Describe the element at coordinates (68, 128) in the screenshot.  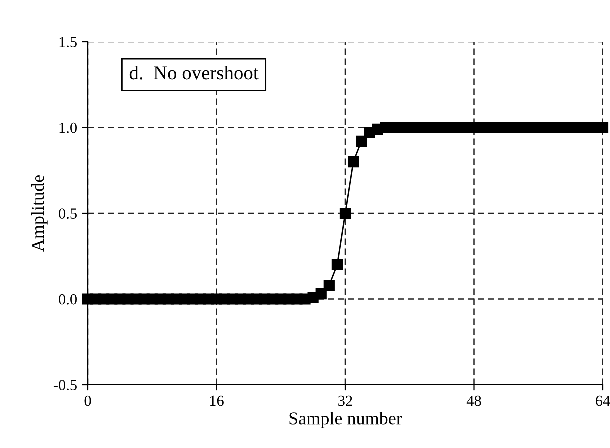
I see `y-tick-label: 1.0` at that location.